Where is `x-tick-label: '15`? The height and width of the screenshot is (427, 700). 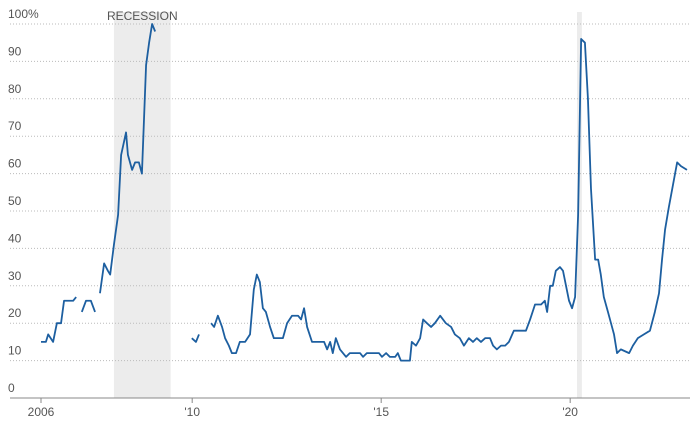 x-tick-label: '15 is located at coordinates (381, 412).